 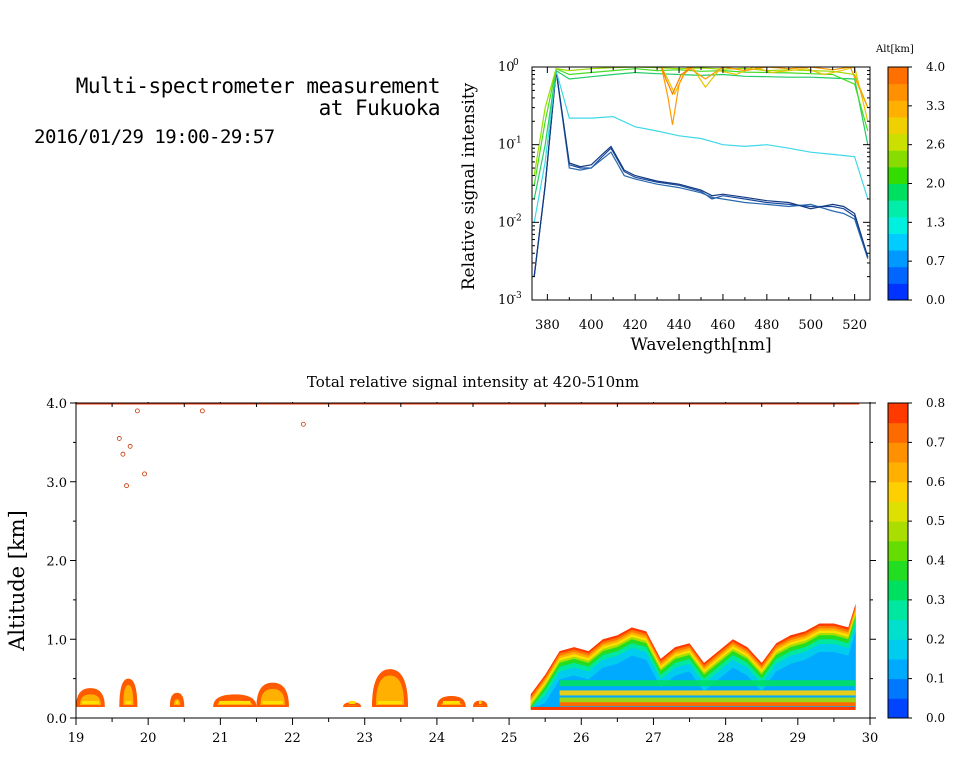 I want to click on colorbar-label: 0.4, so click(x=935, y=561).